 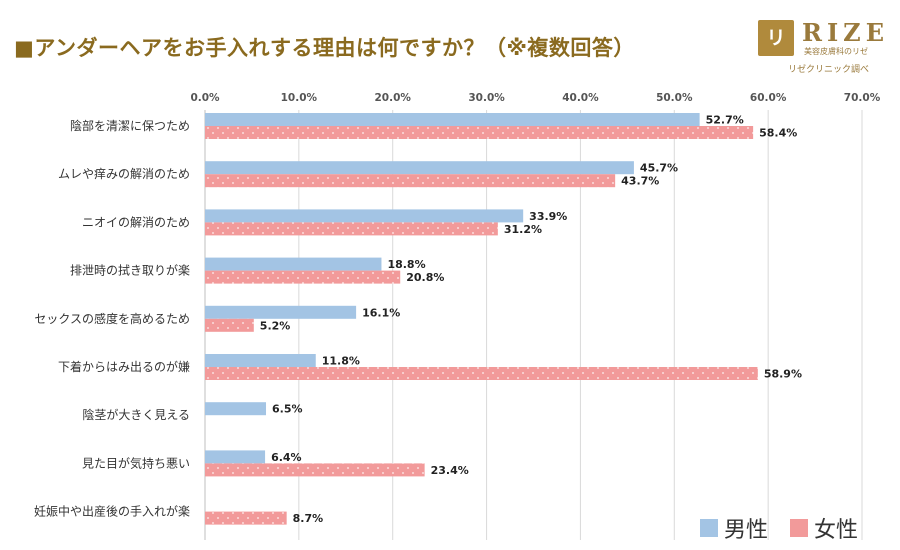 I want to click on category-label: 陰部を清潔に保つため, so click(x=130, y=125).